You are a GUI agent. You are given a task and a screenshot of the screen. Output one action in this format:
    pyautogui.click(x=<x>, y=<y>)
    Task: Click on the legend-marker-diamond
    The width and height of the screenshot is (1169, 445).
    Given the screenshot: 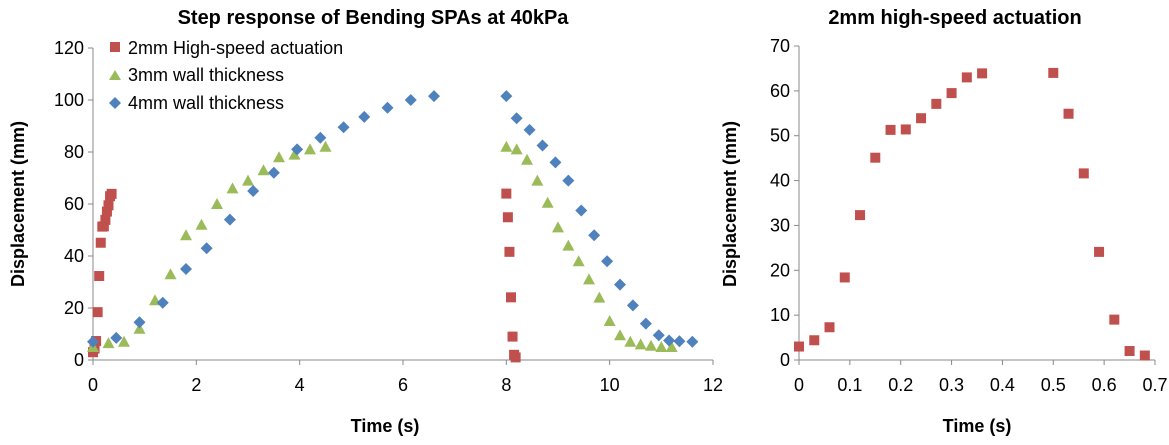 What is the action you would take?
    pyautogui.click(x=115, y=103)
    